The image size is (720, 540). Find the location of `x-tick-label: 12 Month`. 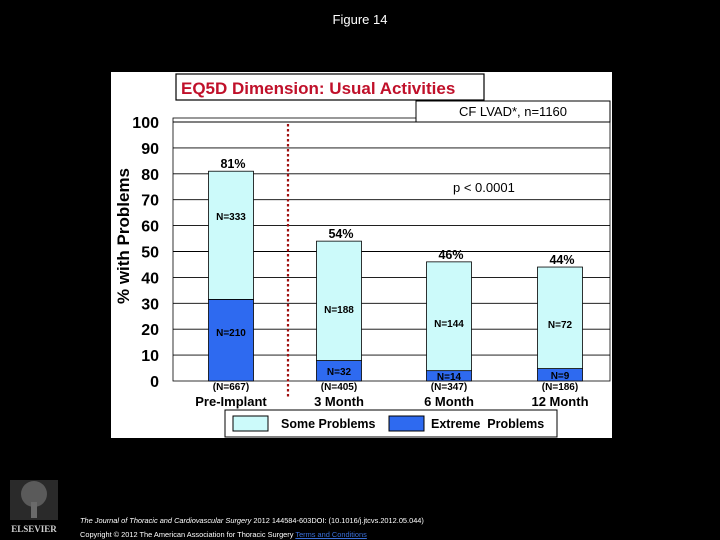

x-tick-label: 12 Month is located at coordinates (559, 401).